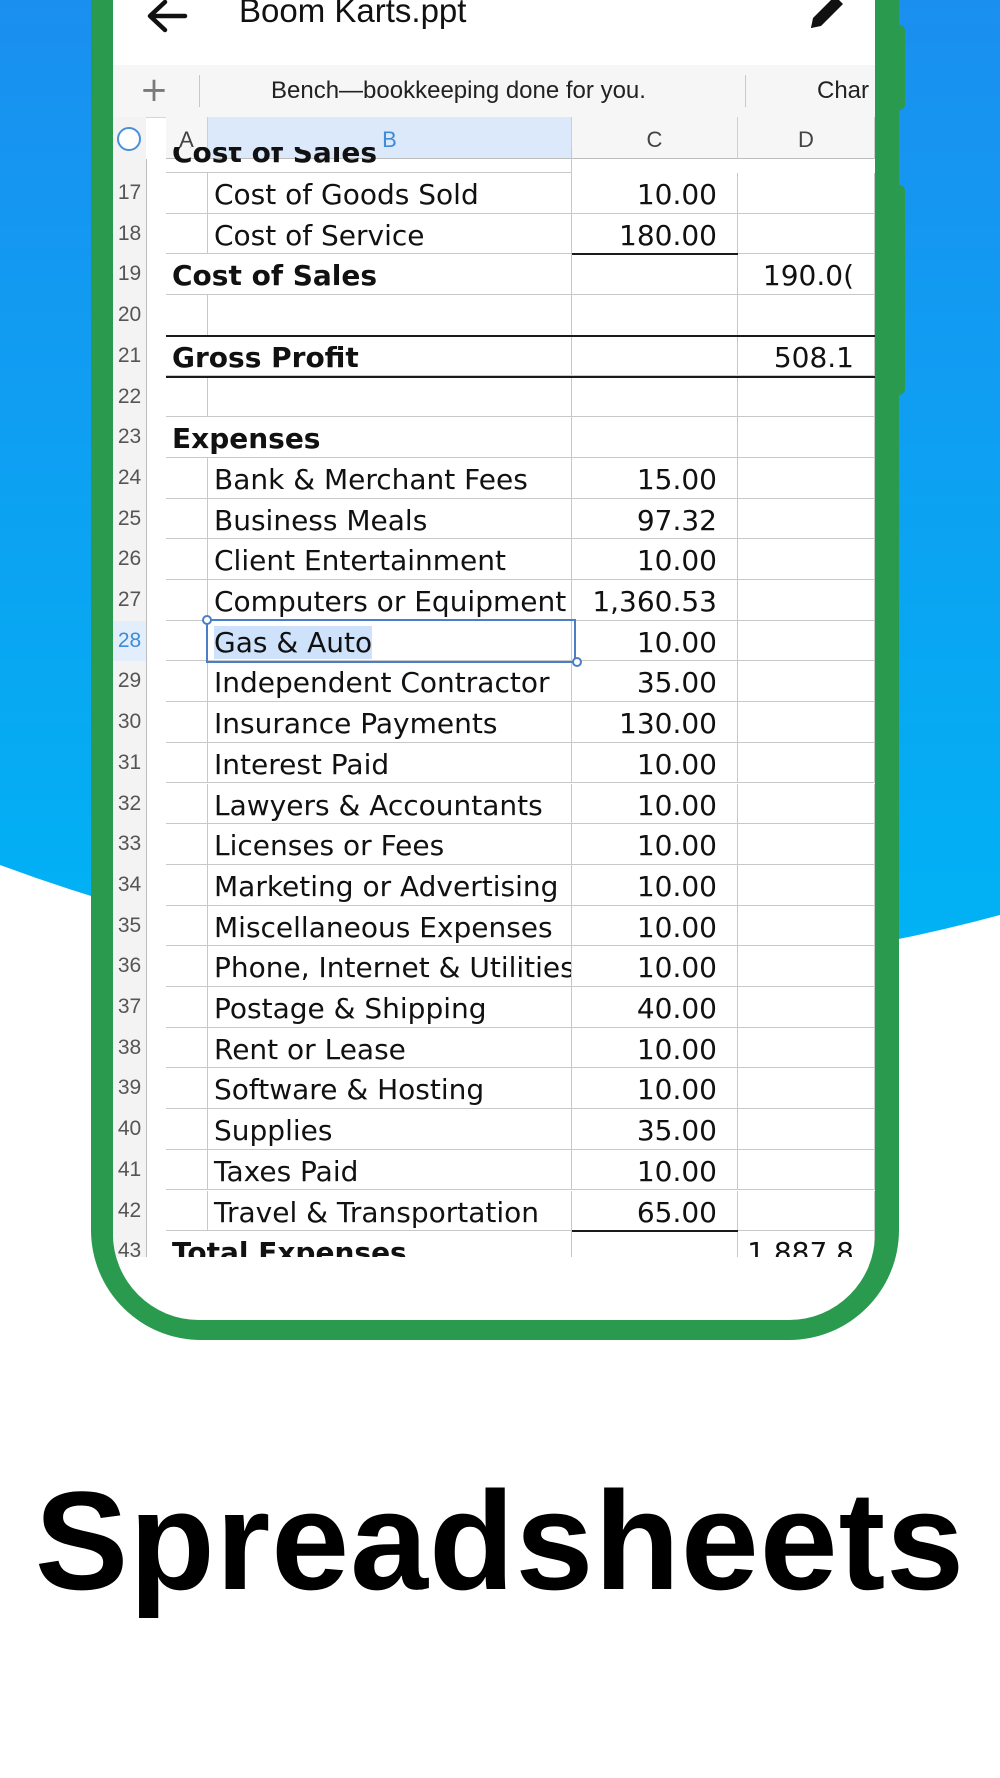 This screenshot has width=1000, height=1778. What do you see at coordinates (390, 600) in the screenshot?
I see `cell-b: Computers or Equipment` at bounding box center [390, 600].